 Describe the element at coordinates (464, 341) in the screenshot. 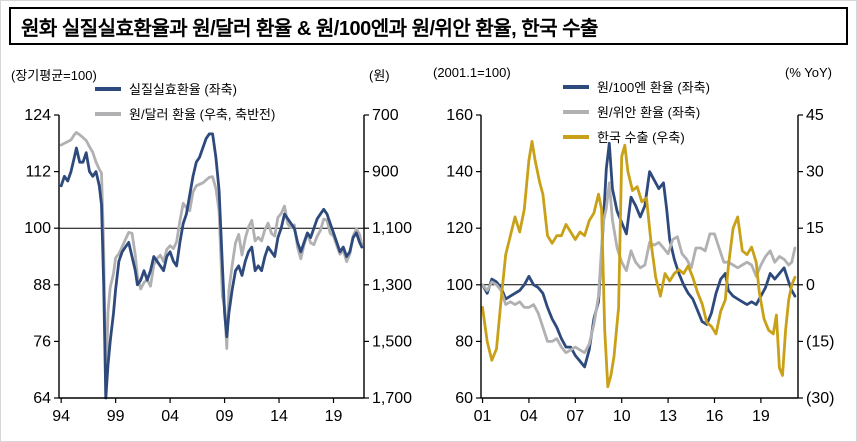

I see `svg-text: 80` at that location.